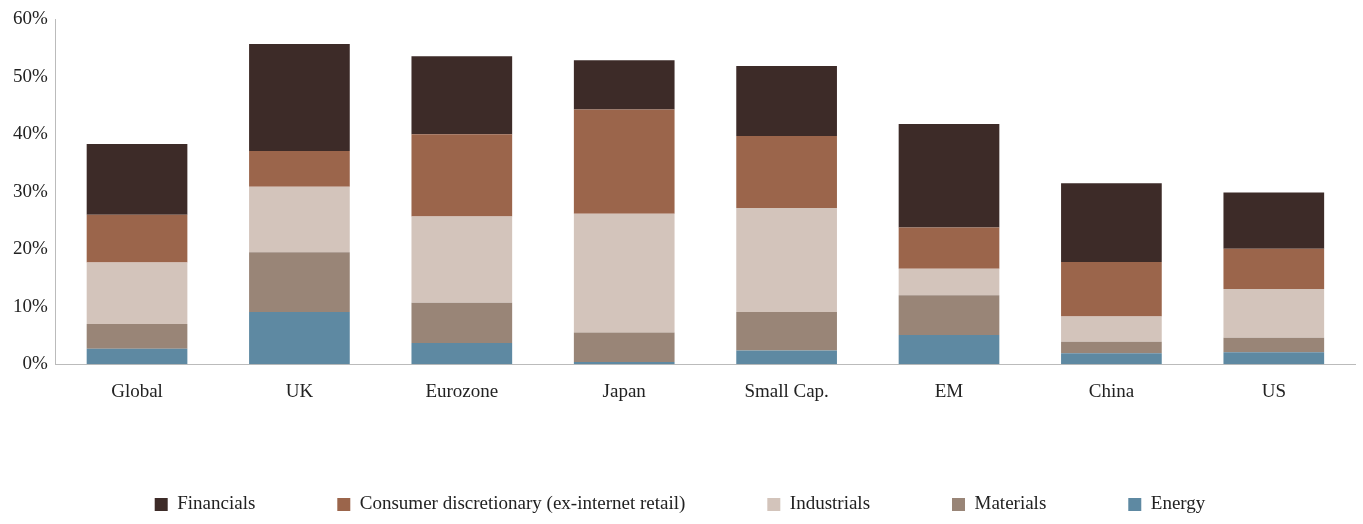 Image resolution: width=1363 pixels, height=524 pixels. Describe the element at coordinates (30, 133) in the screenshot. I see `y-tick-label: 40%` at that location.